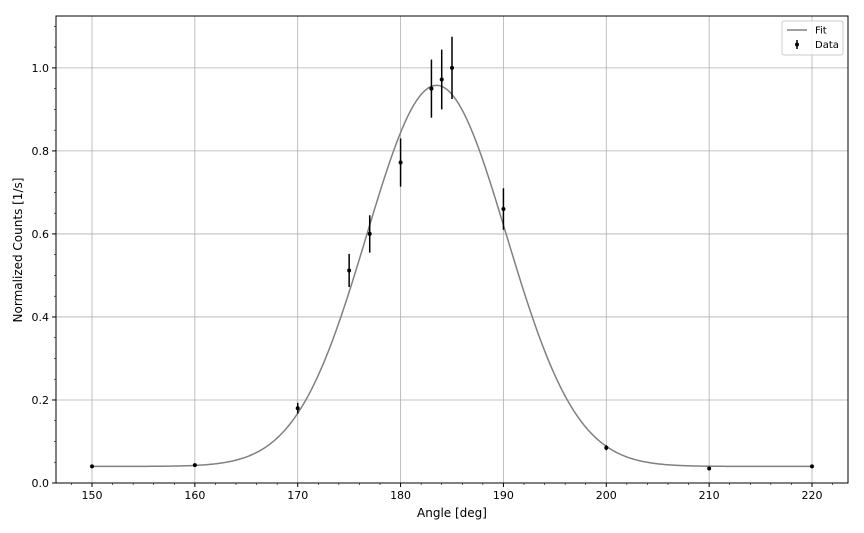 The image size is (864, 533). I want to click on x-tick-label: 200, so click(606, 495).